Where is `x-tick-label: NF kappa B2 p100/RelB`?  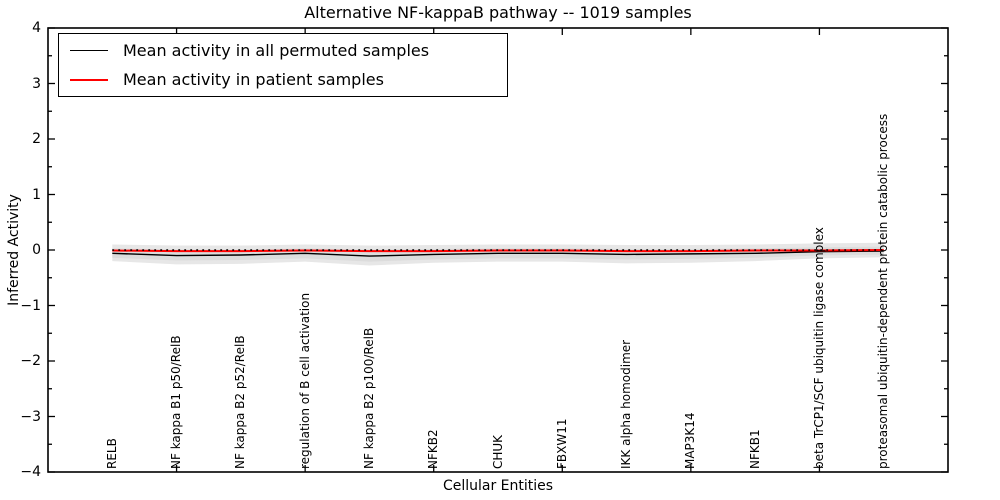
x-tick-label: NF kappa B2 p100/RelB is located at coordinates (368, 398).